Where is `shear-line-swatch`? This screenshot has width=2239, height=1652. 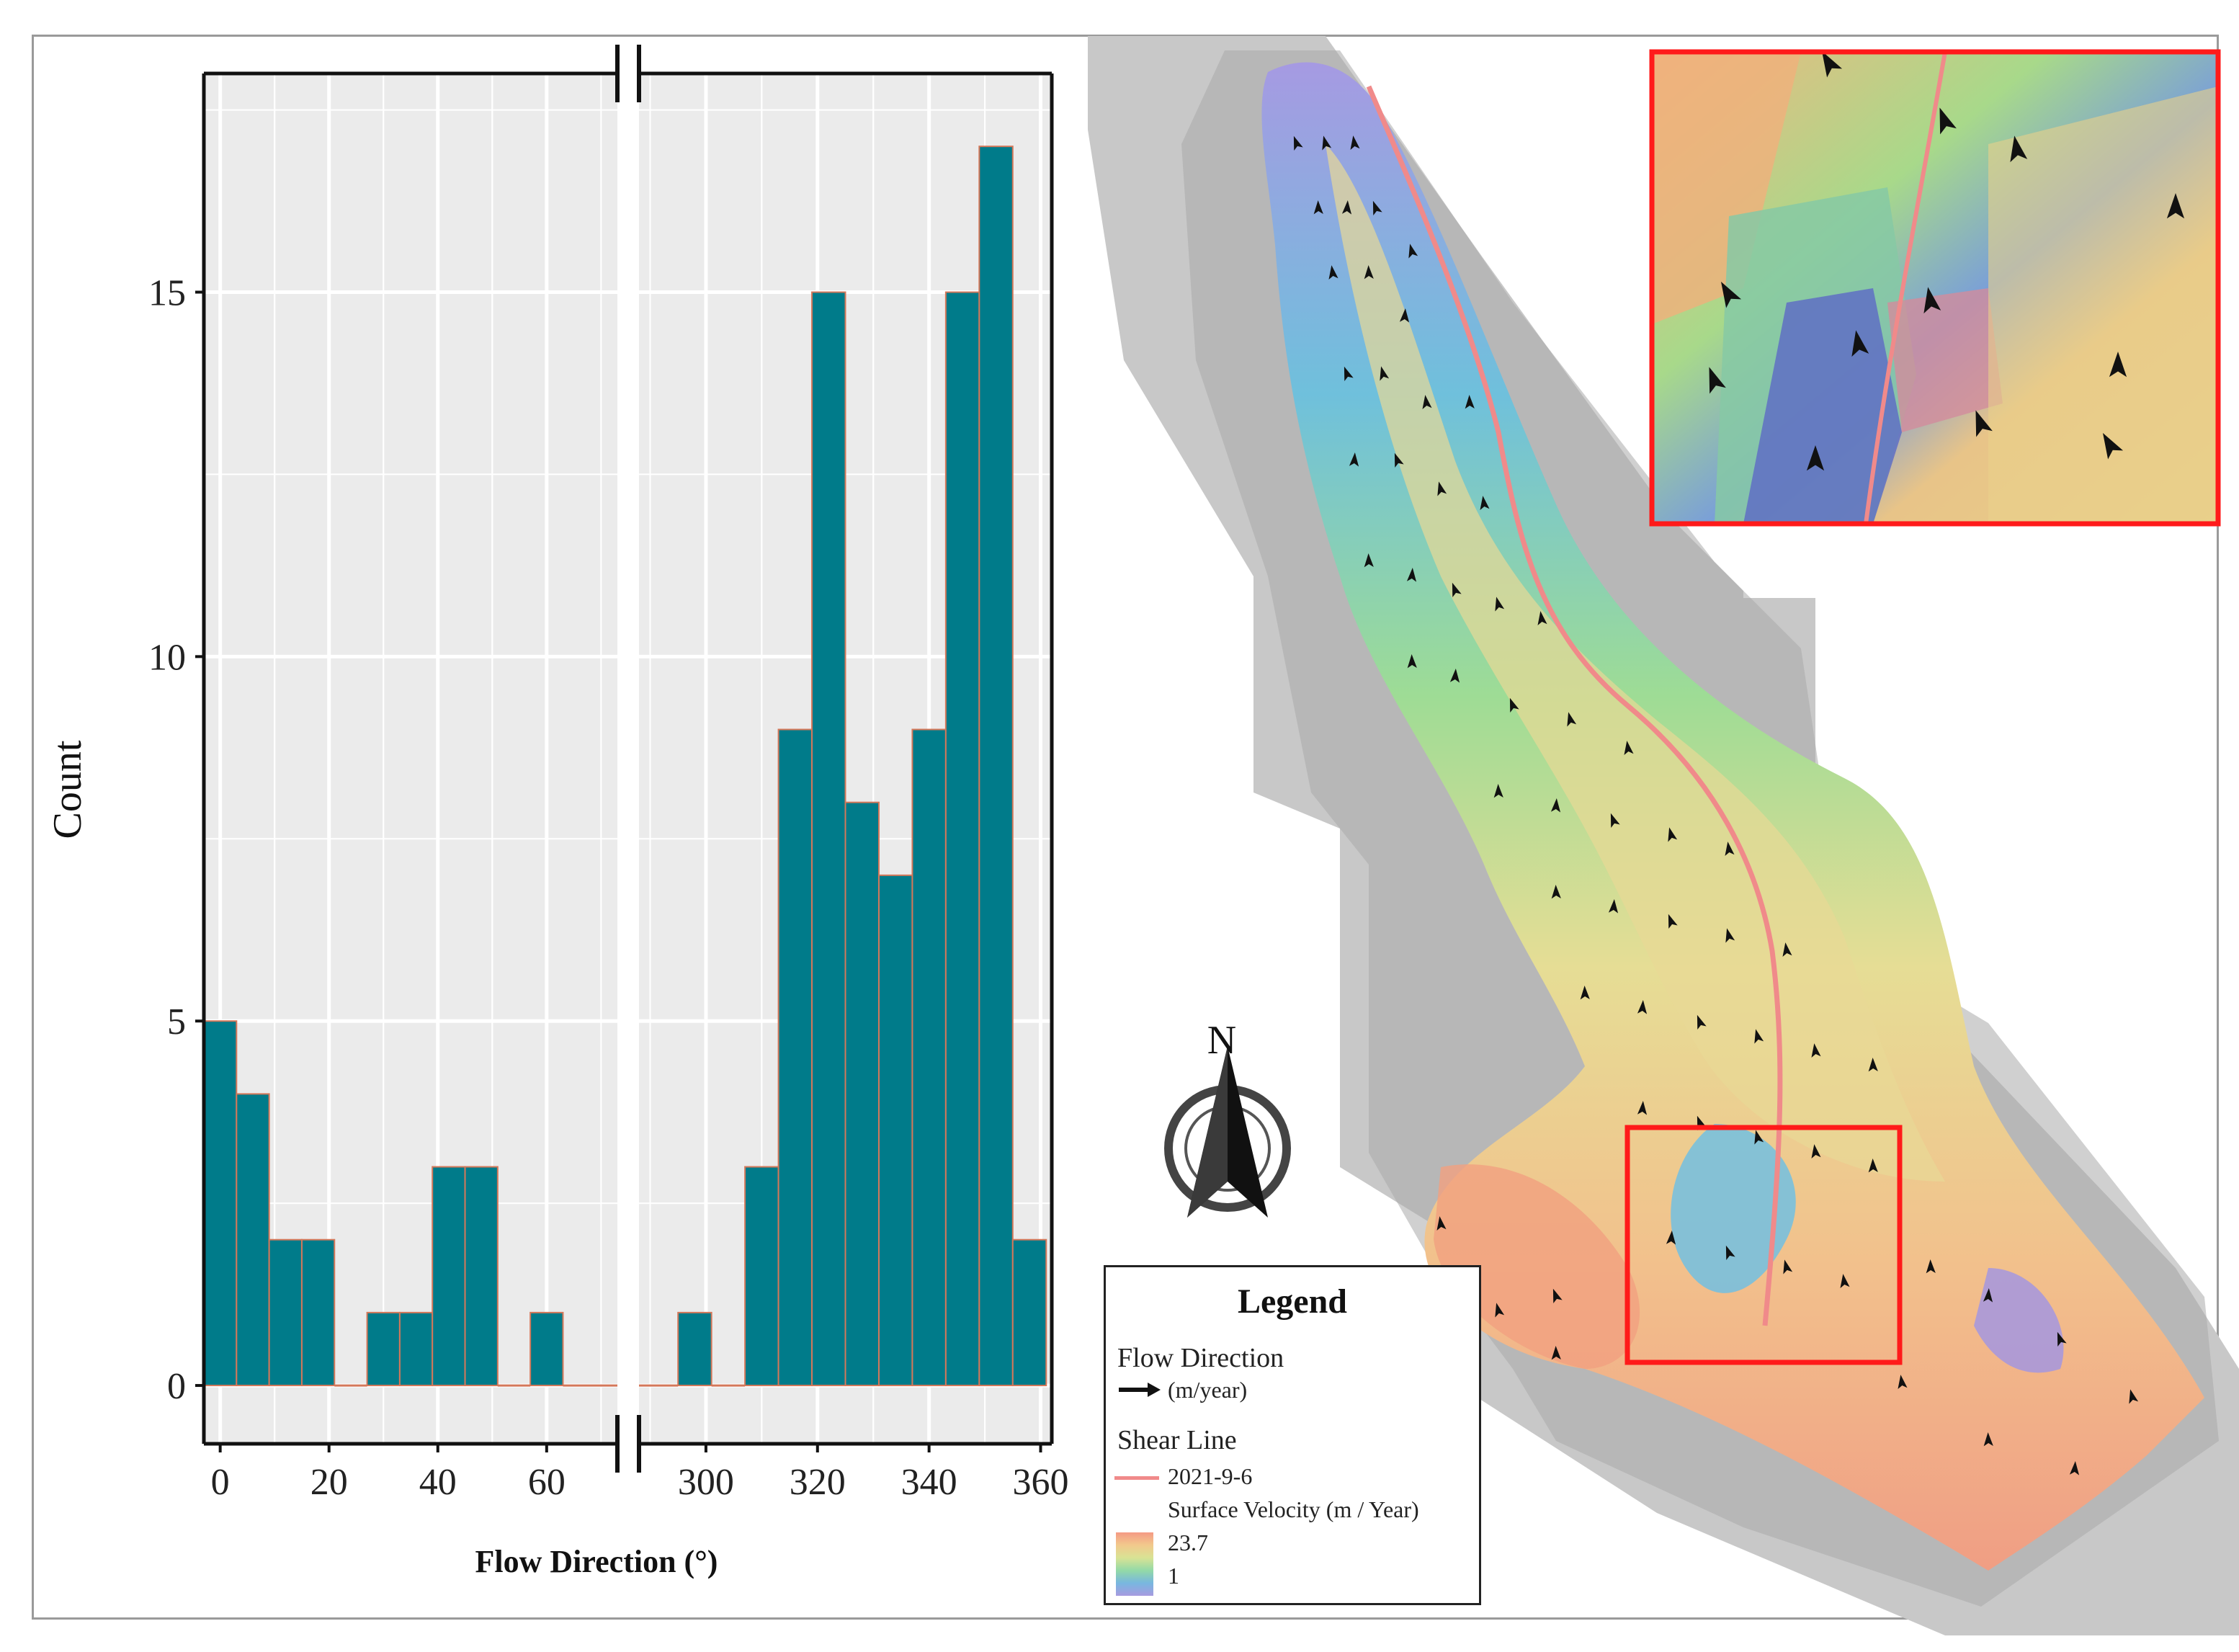 shear-line-swatch is located at coordinates (1137, 1478).